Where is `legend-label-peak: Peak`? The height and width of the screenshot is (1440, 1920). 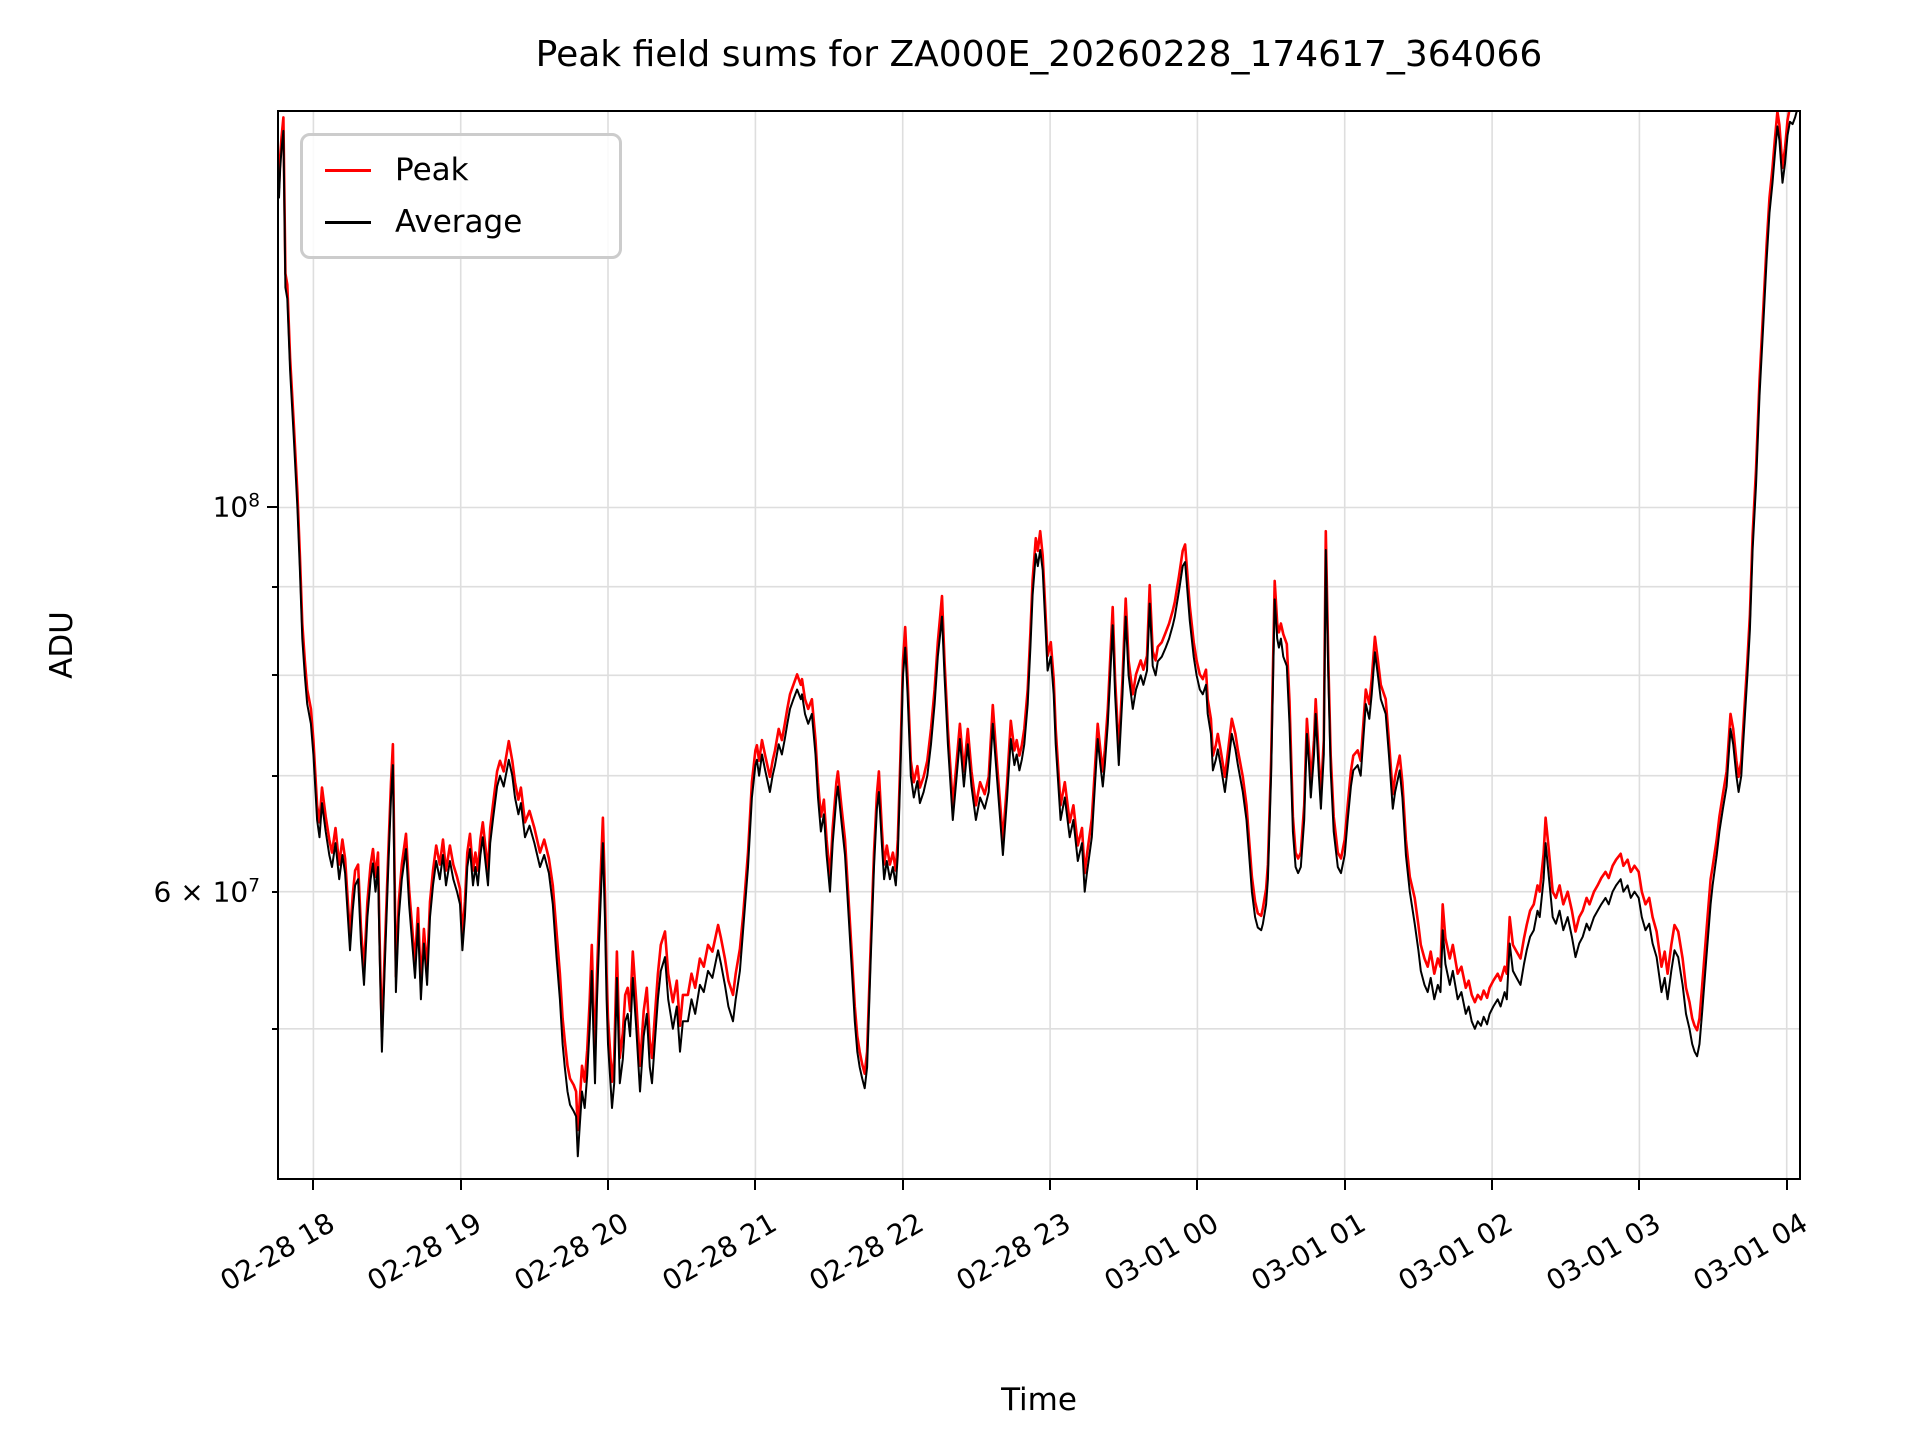
legend-label-peak: Peak is located at coordinates (432, 170).